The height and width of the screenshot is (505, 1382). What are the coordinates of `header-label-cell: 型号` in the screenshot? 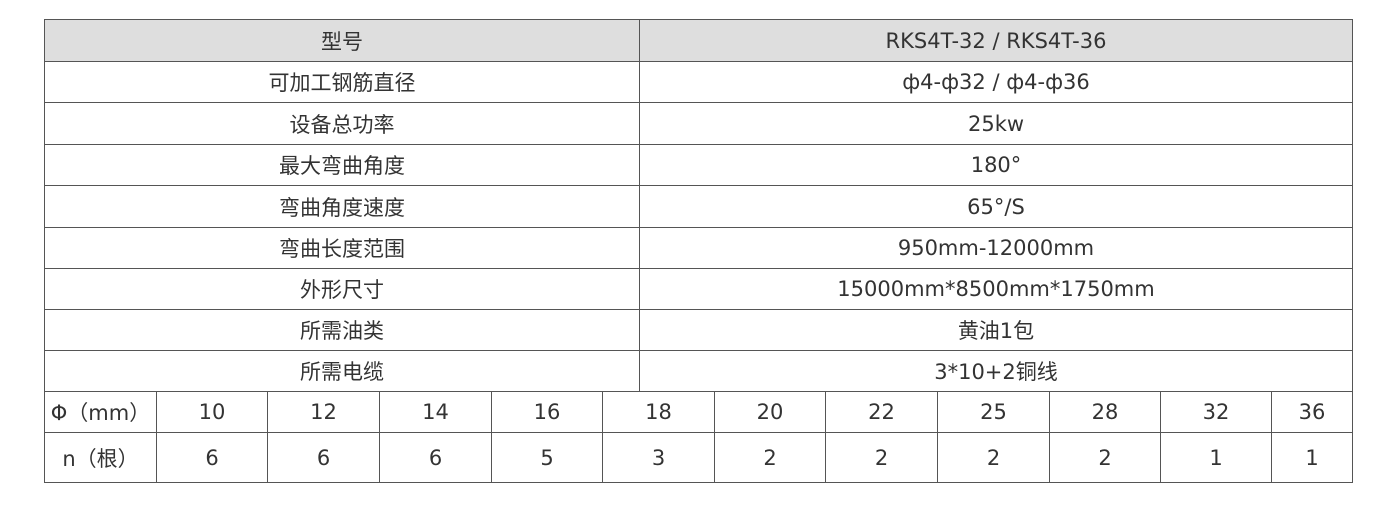 It's located at (342, 40).